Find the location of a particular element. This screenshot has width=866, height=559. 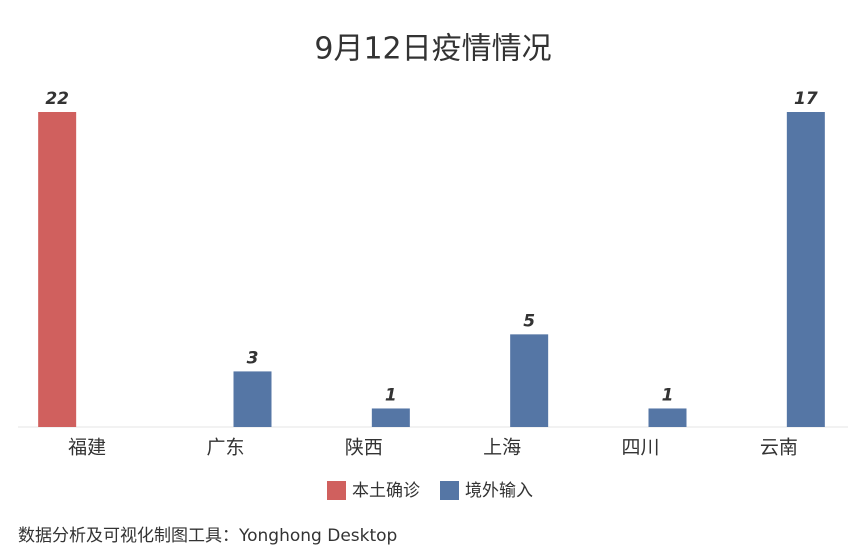

x-tick-label: 上海 is located at coordinates (502, 448).